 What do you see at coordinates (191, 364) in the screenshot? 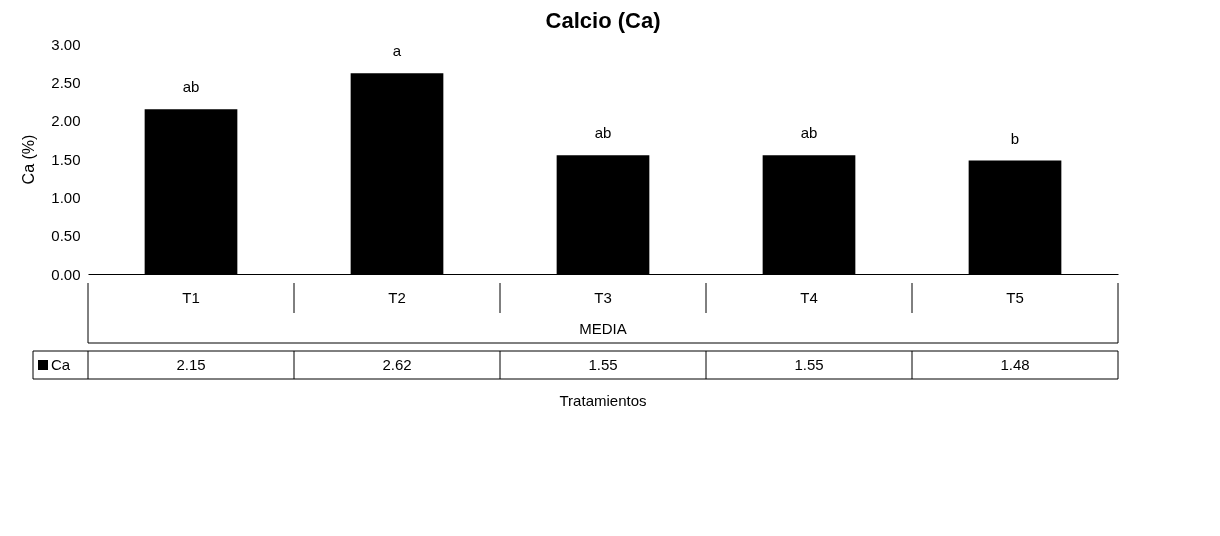
I see `data-label: 2.15` at bounding box center [191, 364].